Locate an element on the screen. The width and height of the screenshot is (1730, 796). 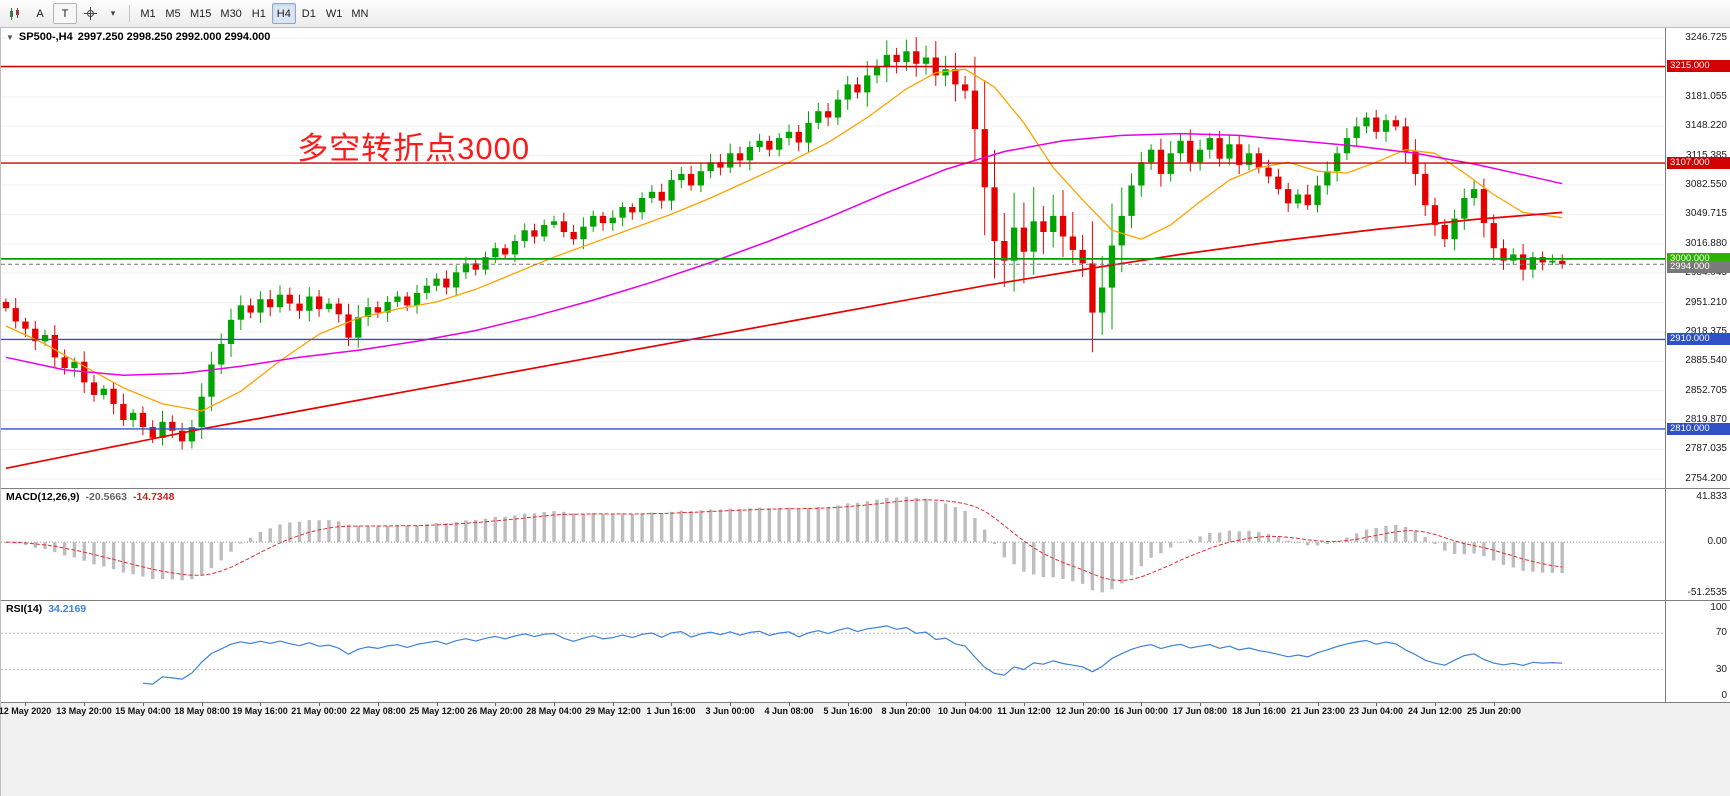
timeframe-button-h4: H4 is located at coordinates (283, 13).